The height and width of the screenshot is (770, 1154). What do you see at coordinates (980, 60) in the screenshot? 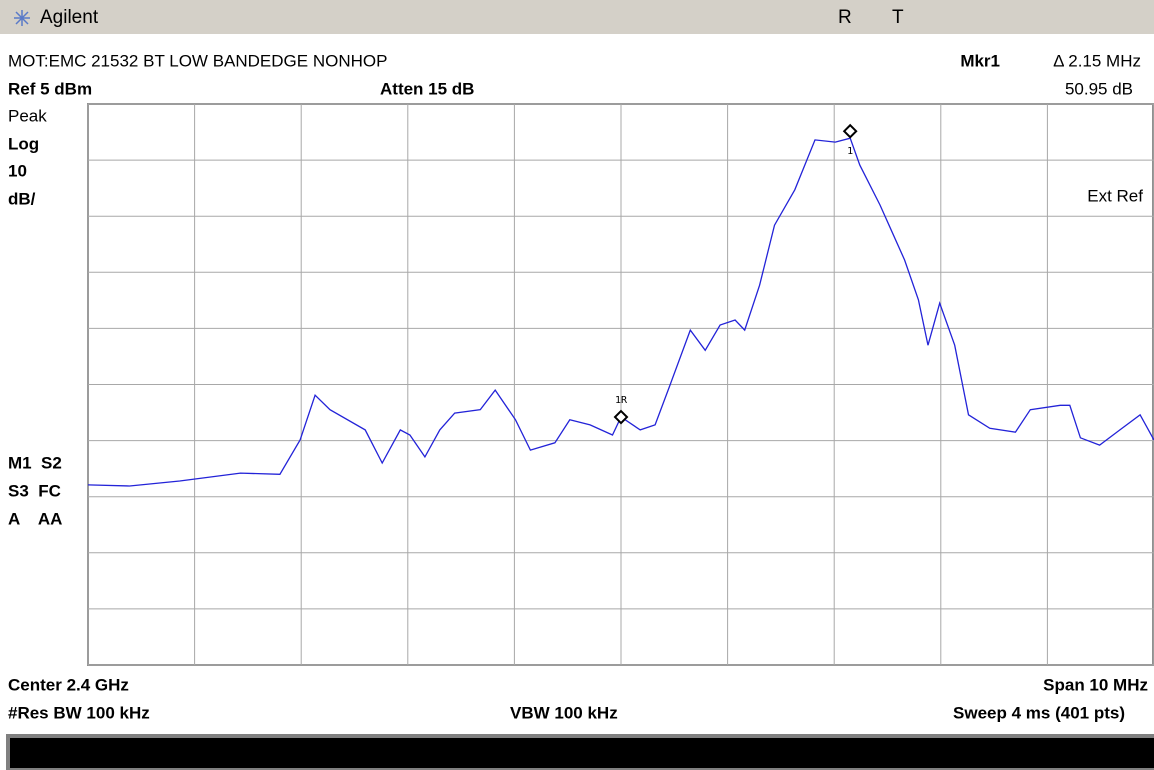
I see `marker-name: Mkr1` at bounding box center [980, 60].